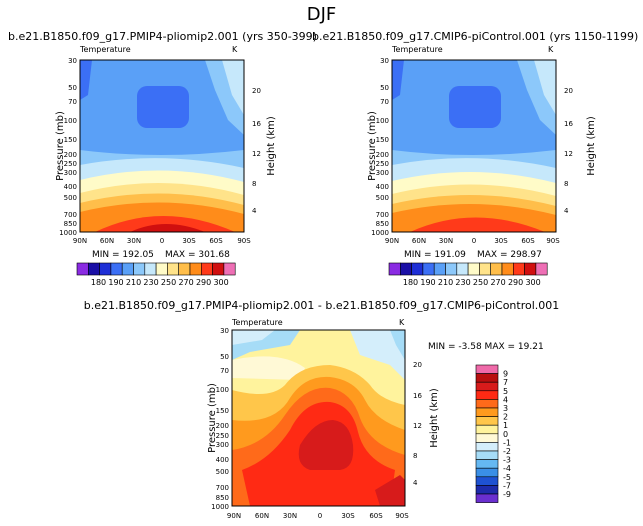 This screenshot has width=643, height=526. I want to click on panel3-frame, so click(318, 418).